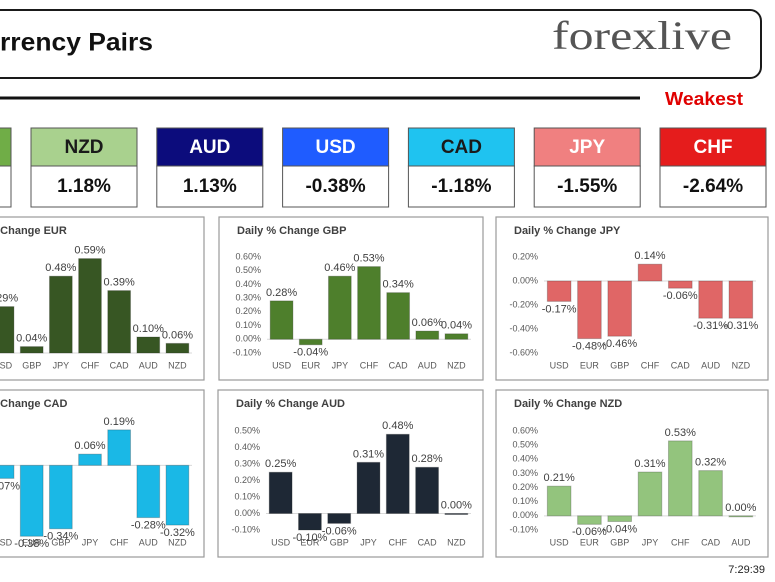 The width and height of the screenshot is (775, 582). I want to click on timestamp: 7:29:39, so click(746, 570).